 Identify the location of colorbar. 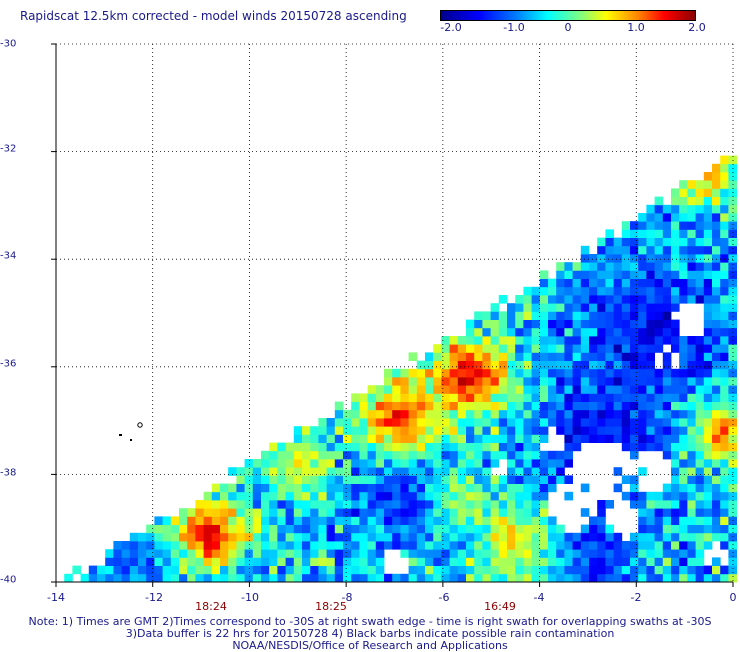
(568, 15).